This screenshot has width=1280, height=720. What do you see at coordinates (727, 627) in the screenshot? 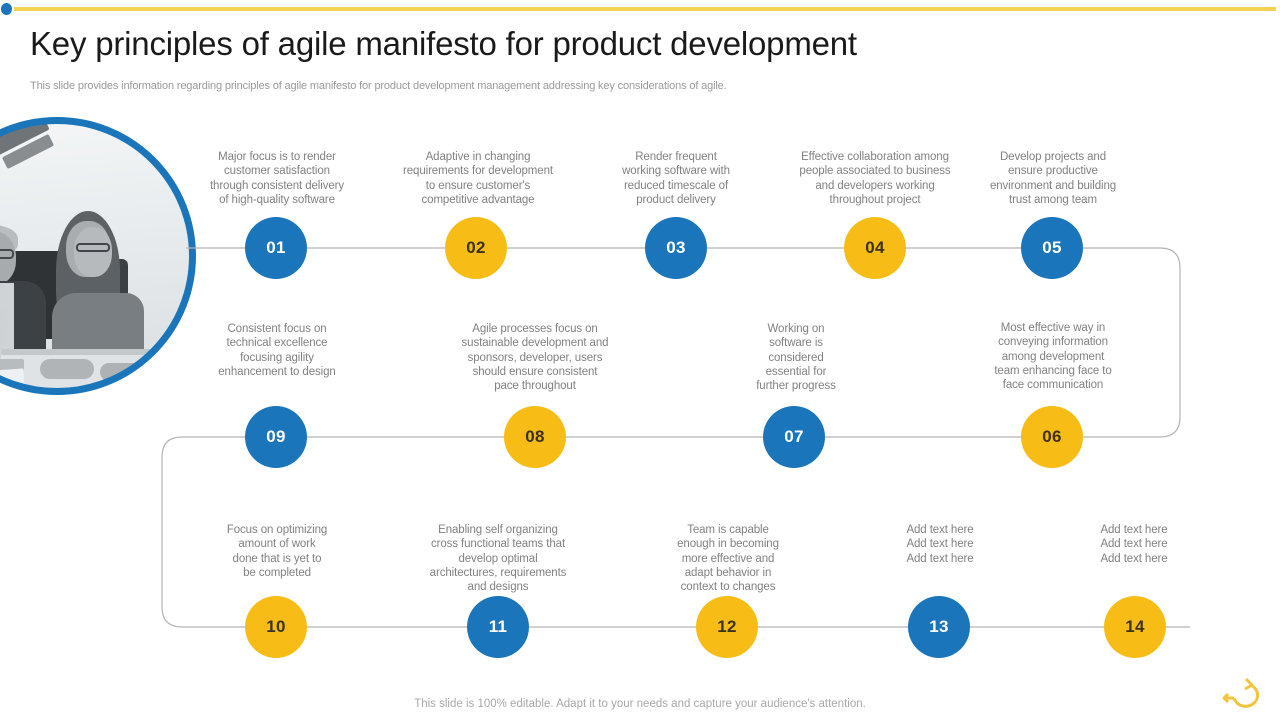
I see `timeline-node-12: 12` at bounding box center [727, 627].